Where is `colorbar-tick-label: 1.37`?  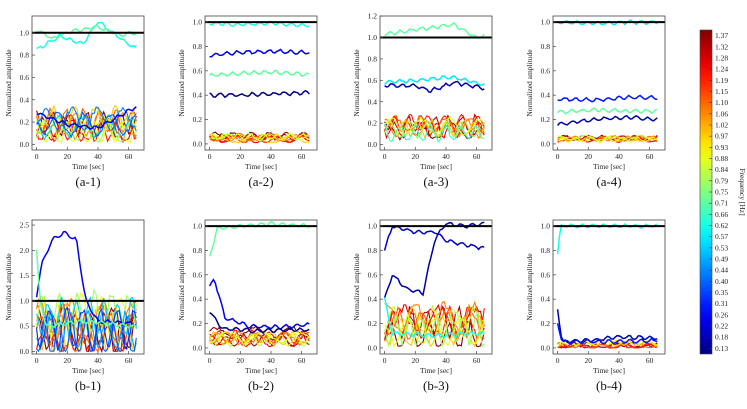 colorbar-tick-label: 1.37 is located at coordinates (721, 35).